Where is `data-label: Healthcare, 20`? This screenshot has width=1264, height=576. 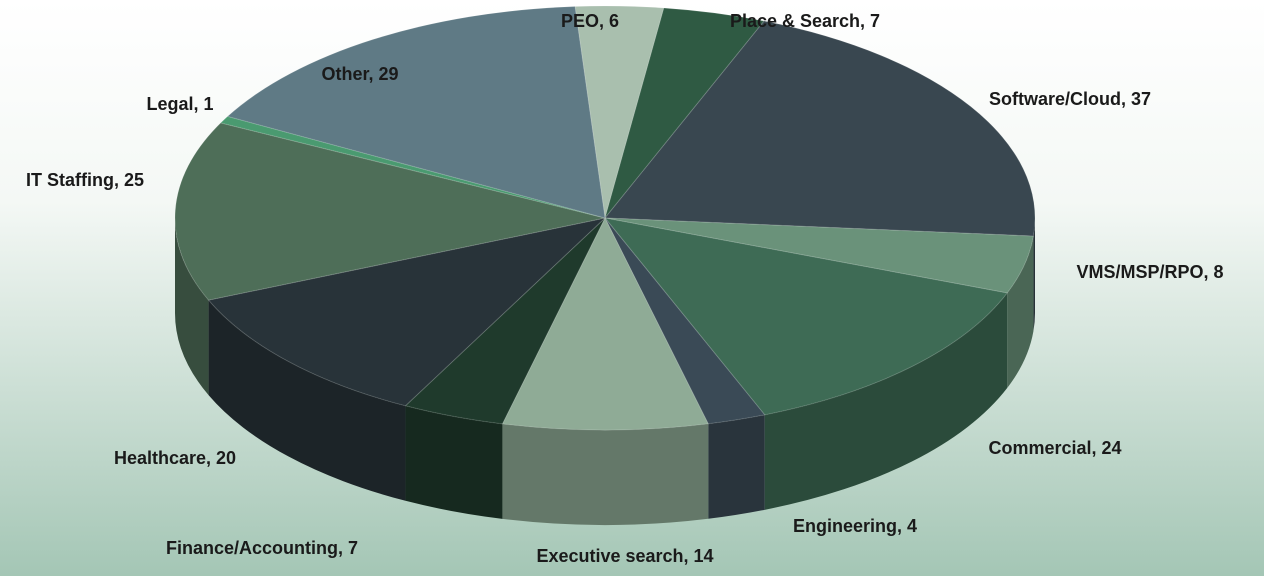
data-label: Healthcare, 20 is located at coordinates (175, 458).